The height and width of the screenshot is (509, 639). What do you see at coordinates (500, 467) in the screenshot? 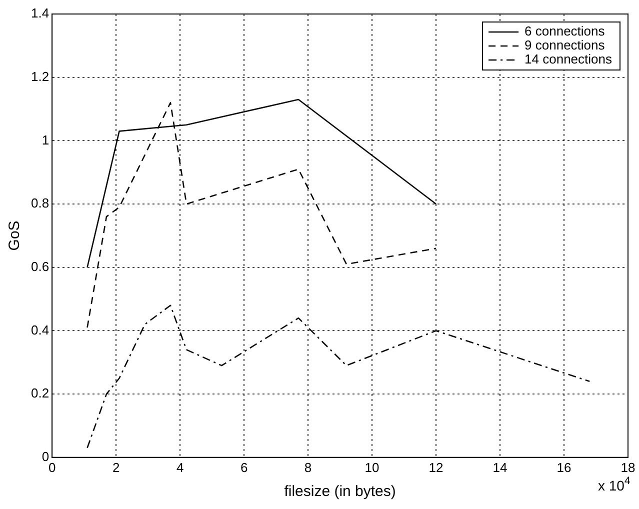
I see `x-tick-label: 14` at bounding box center [500, 467].